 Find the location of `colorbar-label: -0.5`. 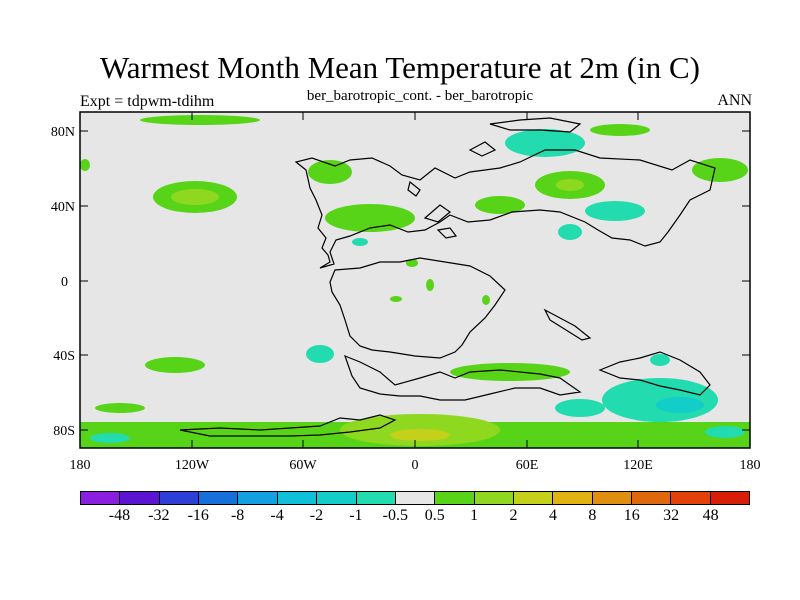

colorbar-label: -0.5 is located at coordinates (395, 515).